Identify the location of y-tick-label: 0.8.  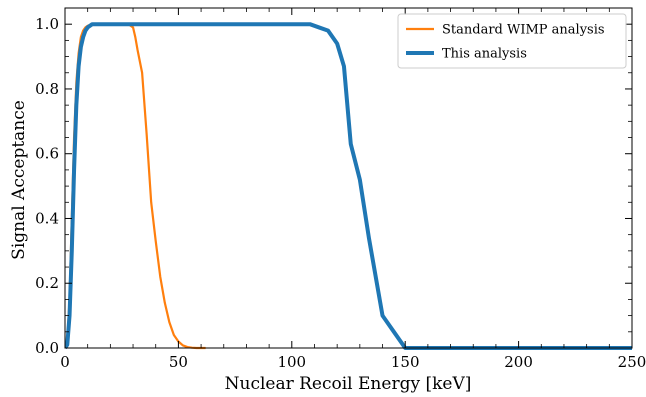
(47, 89).